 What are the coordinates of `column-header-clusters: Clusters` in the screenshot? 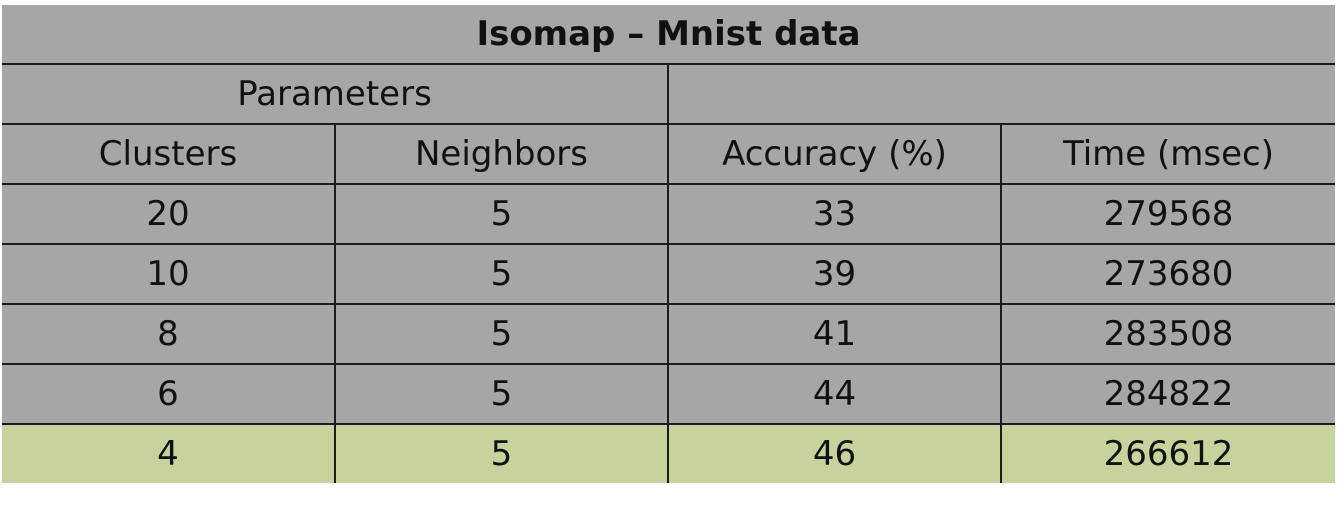 It's located at (169, 154).